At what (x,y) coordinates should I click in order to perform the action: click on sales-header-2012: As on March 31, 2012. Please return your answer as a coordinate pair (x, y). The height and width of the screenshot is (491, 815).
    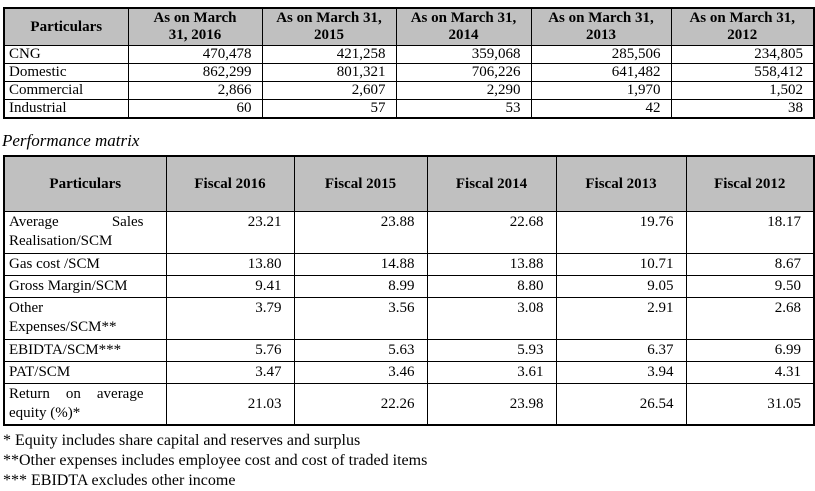
    Looking at the image, I should click on (742, 26).